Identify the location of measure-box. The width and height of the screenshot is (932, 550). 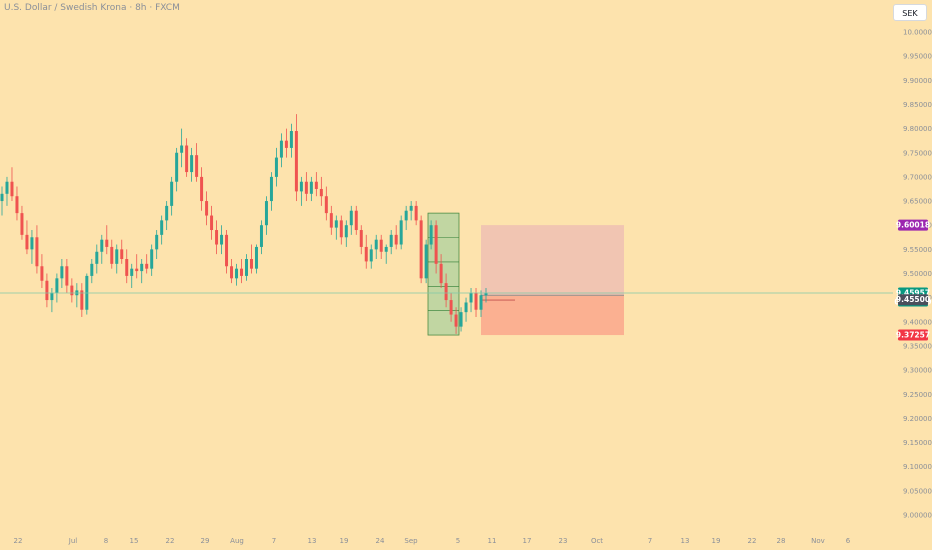
(443, 274).